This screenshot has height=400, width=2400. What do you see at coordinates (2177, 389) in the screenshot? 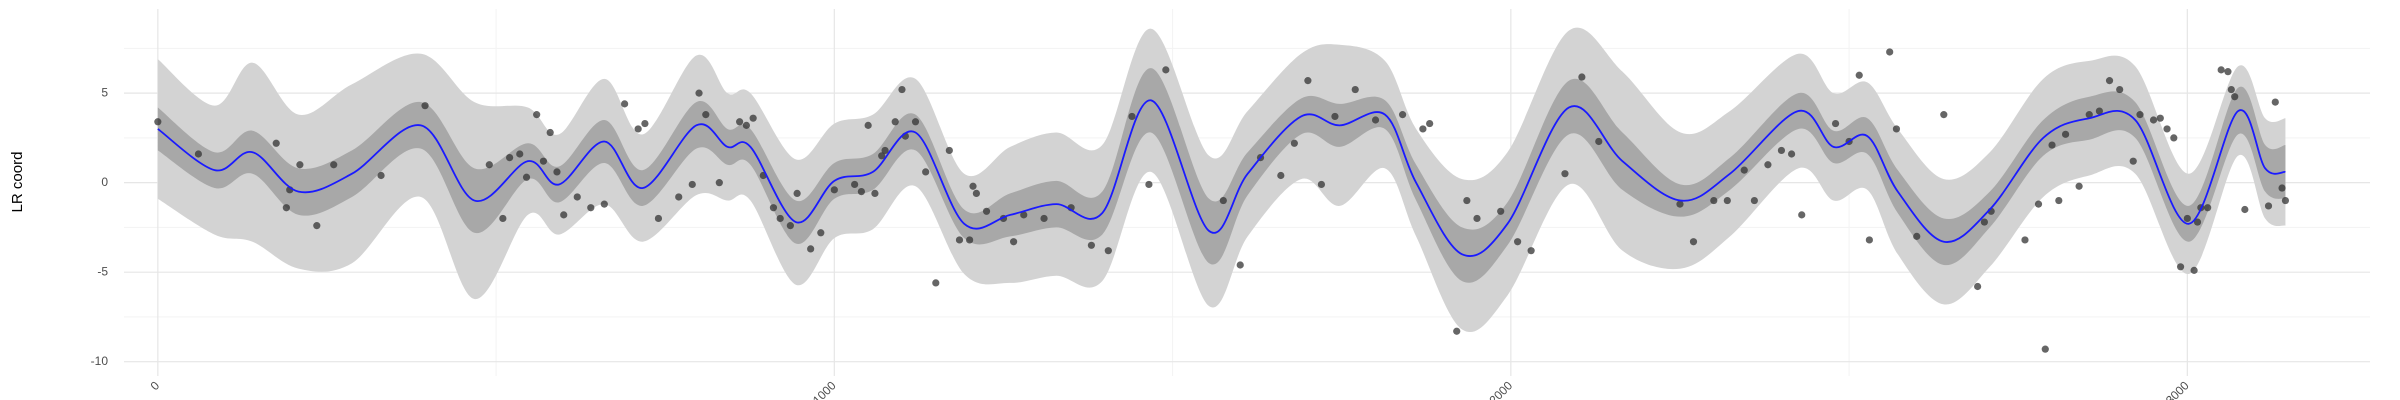
I see `x-tick-label: 3000` at bounding box center [2177, 389].